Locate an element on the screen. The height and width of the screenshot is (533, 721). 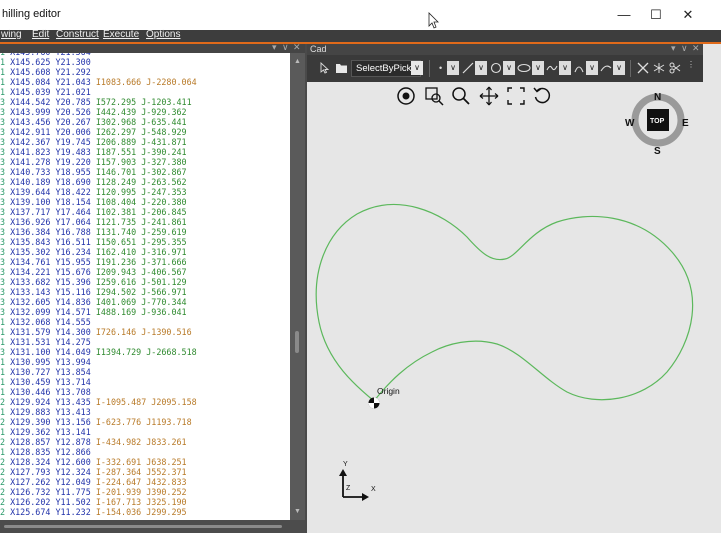
code-line: 3 X140.189 Y18.690 I128.249 J-263.562 is located at coordinates (93, 182).